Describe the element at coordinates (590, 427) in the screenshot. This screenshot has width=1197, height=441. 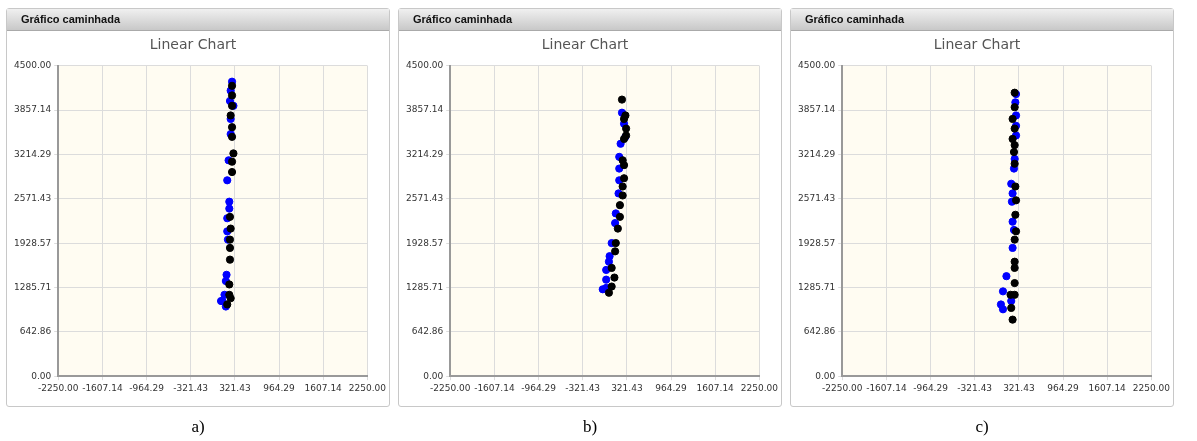
I see `text: b)` at that location.